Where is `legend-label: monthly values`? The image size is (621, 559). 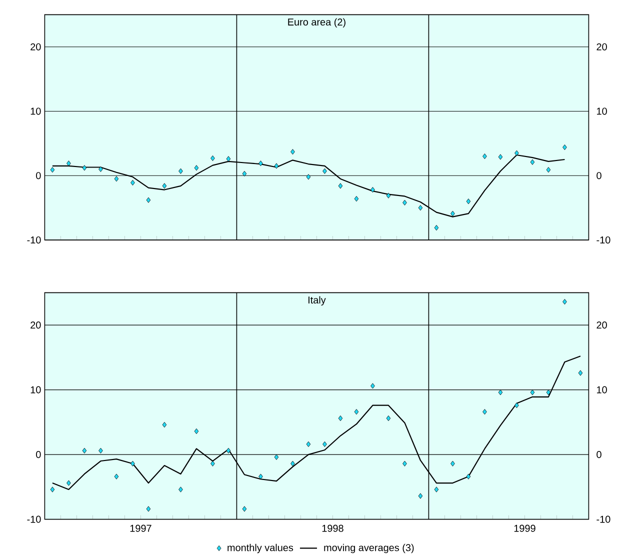
legend-label: monthly values is located at coordinates (261, 549).